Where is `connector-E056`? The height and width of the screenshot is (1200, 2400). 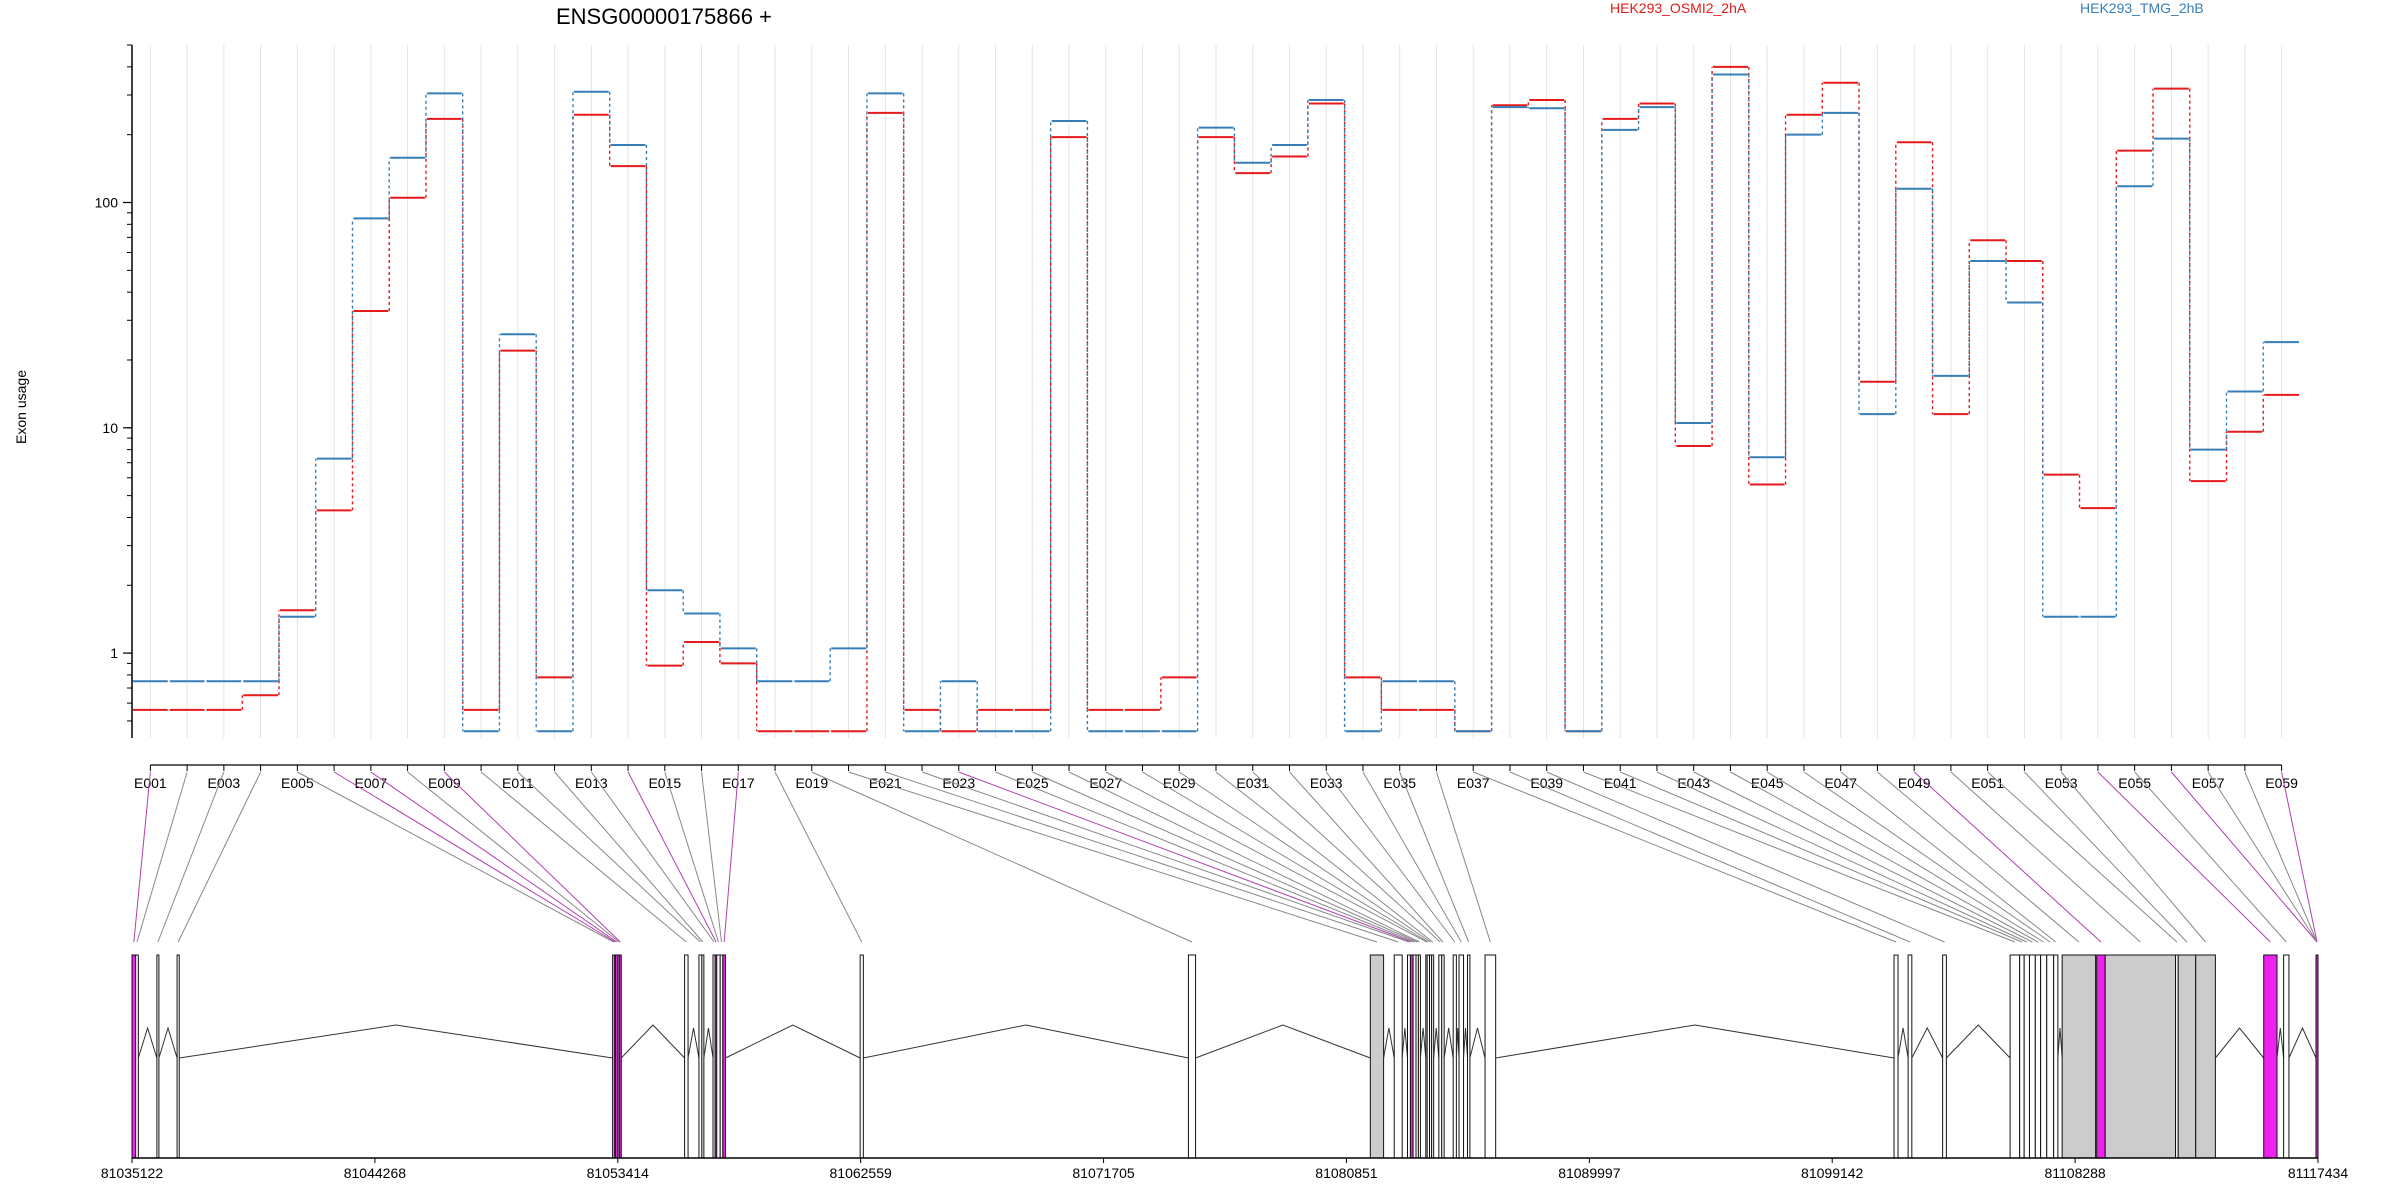
connector-E056 is located at coordinates (2244, 857).